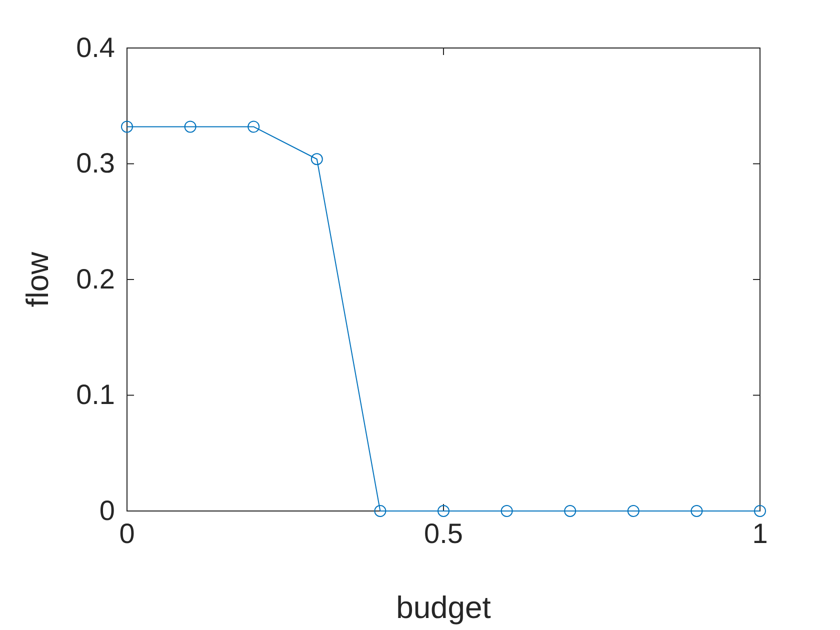 The image size is (840, 630). I want to click on x-tick-label: 0, so click(127, 533).